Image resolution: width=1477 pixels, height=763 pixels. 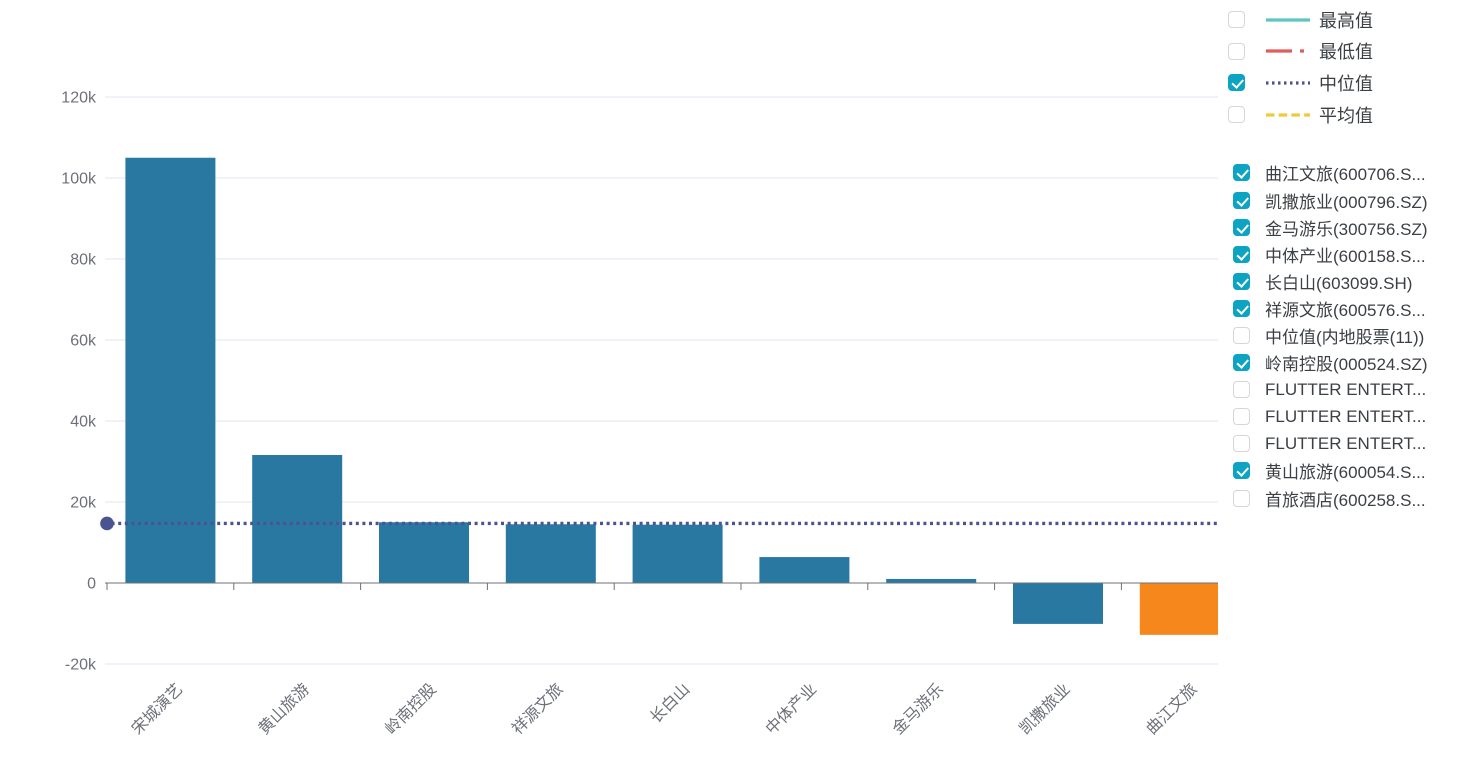 I want to click on legend-label: 长白山(603099.SH), so click(x=1339, y=283).